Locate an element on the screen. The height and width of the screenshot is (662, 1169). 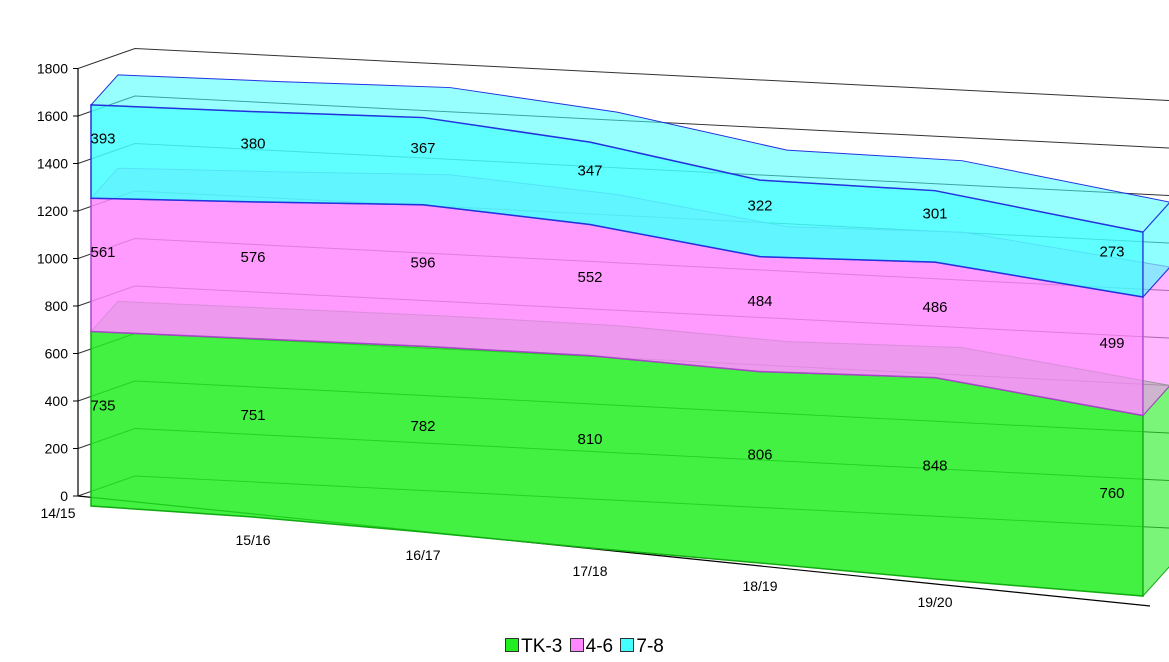
data-label: 782 is located at coordinates (422, 426).